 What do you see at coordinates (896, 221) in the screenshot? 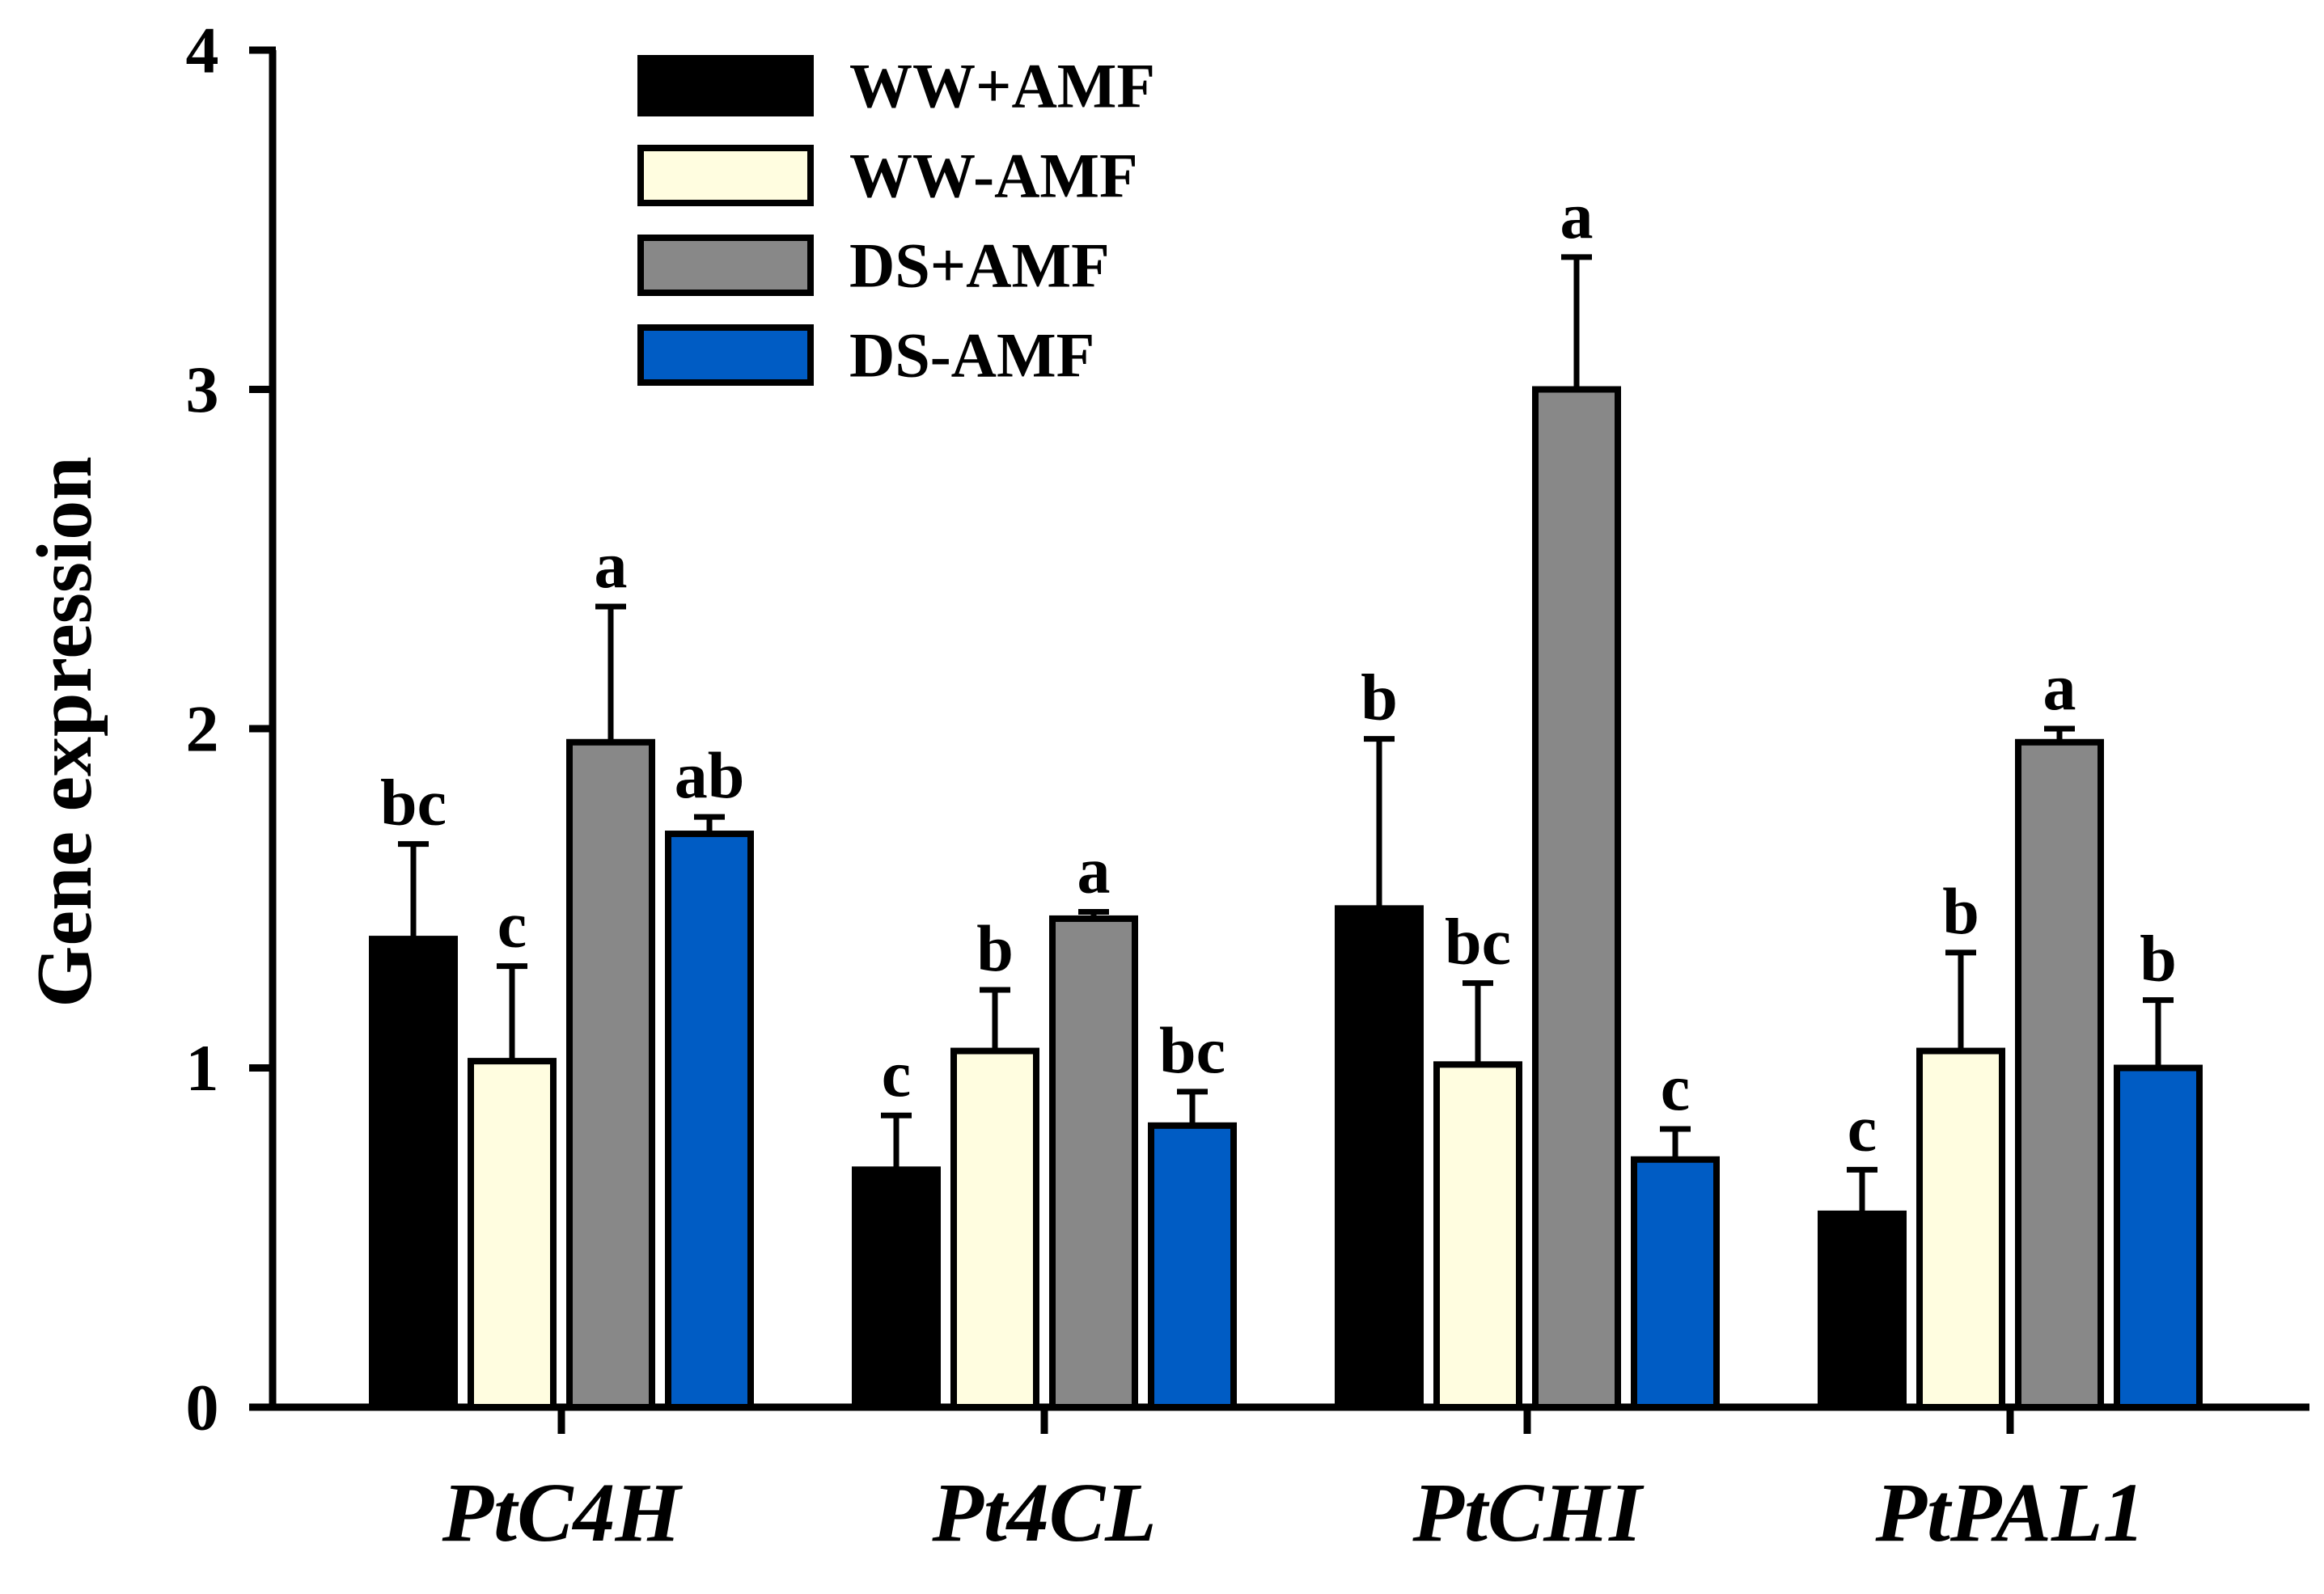
I see `legend: WW+AMF WW-AMF DS+AMF DS-AMF` at bounding box center [896, 221].